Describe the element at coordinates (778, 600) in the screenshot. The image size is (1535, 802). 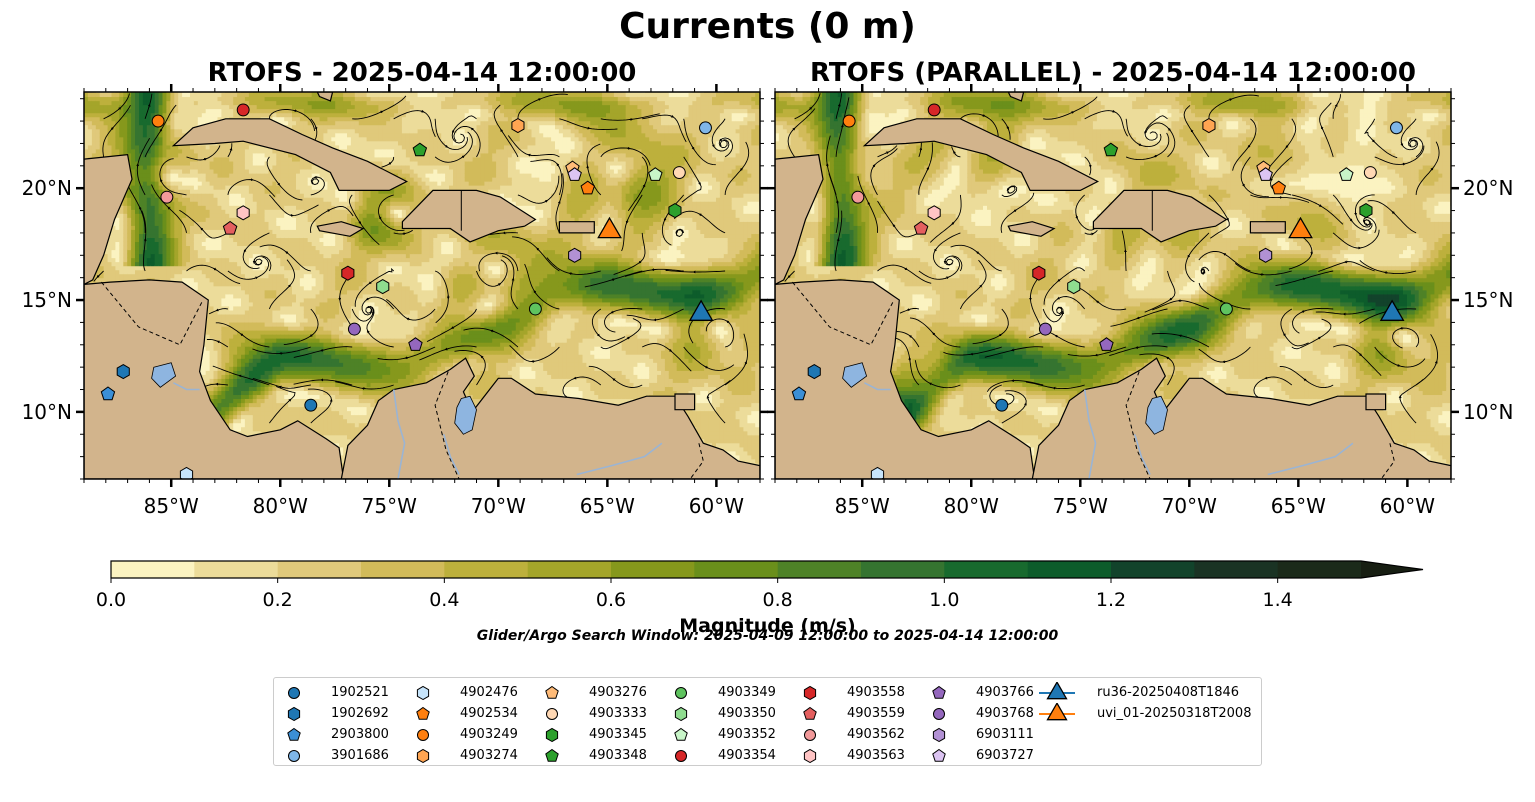
I see `colorbar-tick-label: 0.8` at that location.